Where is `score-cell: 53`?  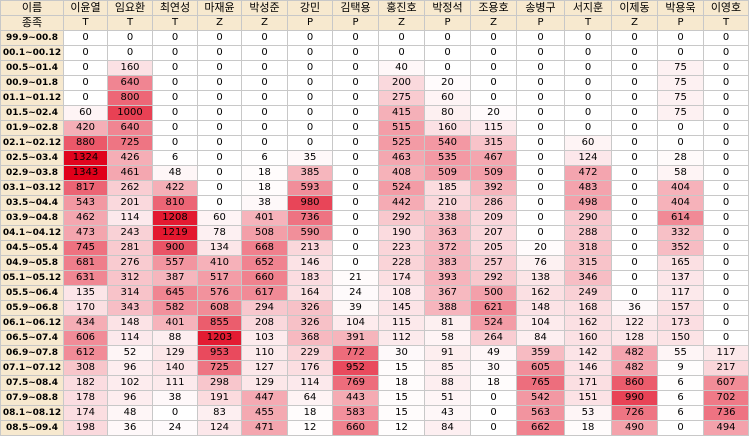 score-cell: 53 is located at coordinates (588, 413).